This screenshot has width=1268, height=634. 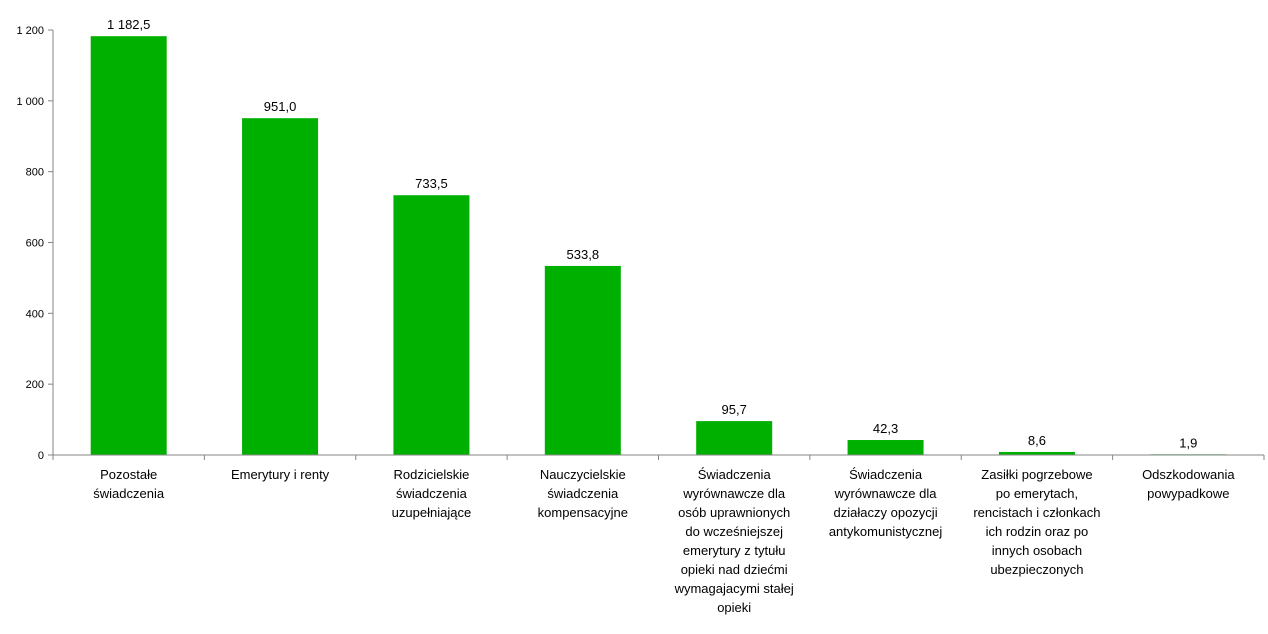 What do you see at coordinates (583, 254) in the screenshot?
I see `data-label: 533,8` at bounding box center [583, 254].